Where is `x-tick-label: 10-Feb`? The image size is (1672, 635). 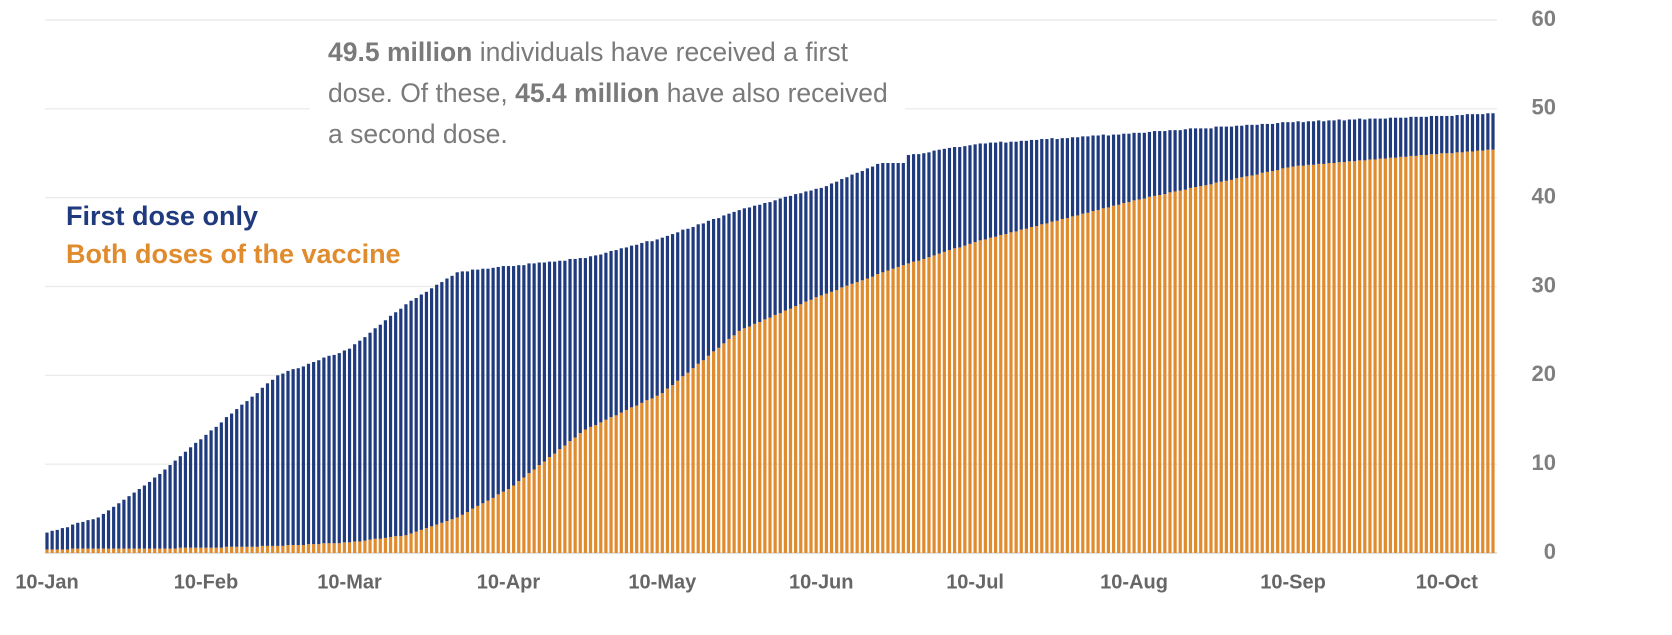 x-tick-label: 10-Feb is located at coordinates (206, 582).